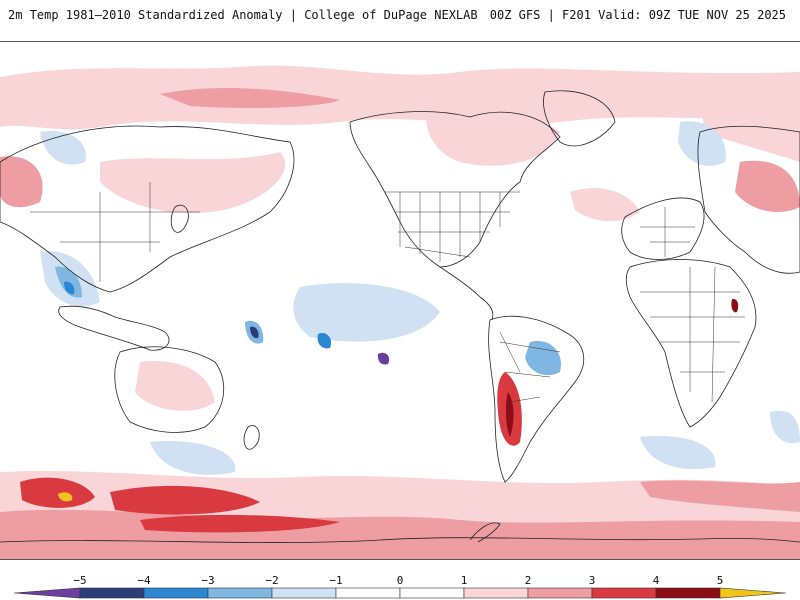 Image resolution: width=800 pixels, height=600 pixels. Describe the element at coordinates (400, 540) in the screenshot. I see `antarctica-outline` at that location.